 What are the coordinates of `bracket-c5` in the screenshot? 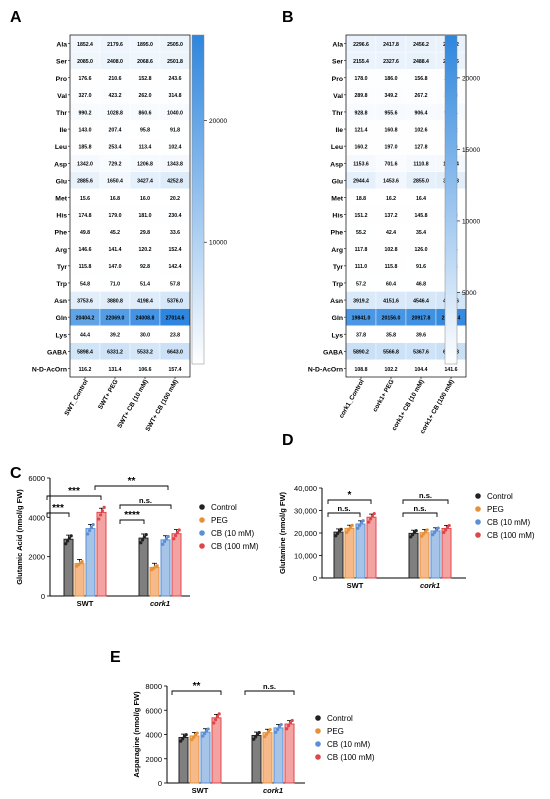 It's located at (131, 487).